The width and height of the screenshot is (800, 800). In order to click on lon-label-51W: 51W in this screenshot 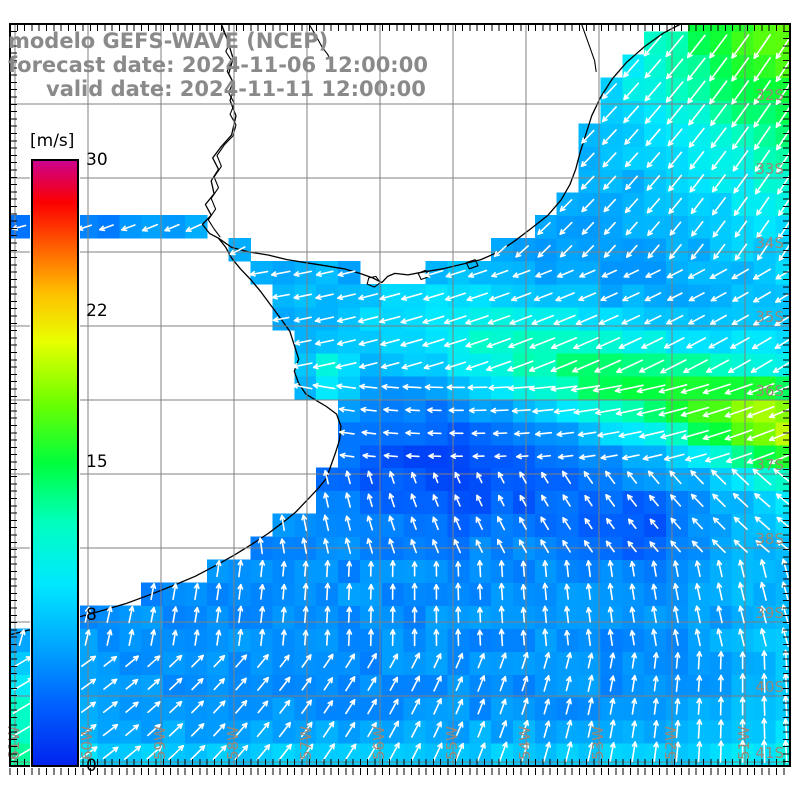, I will do `click(744, 743)`.